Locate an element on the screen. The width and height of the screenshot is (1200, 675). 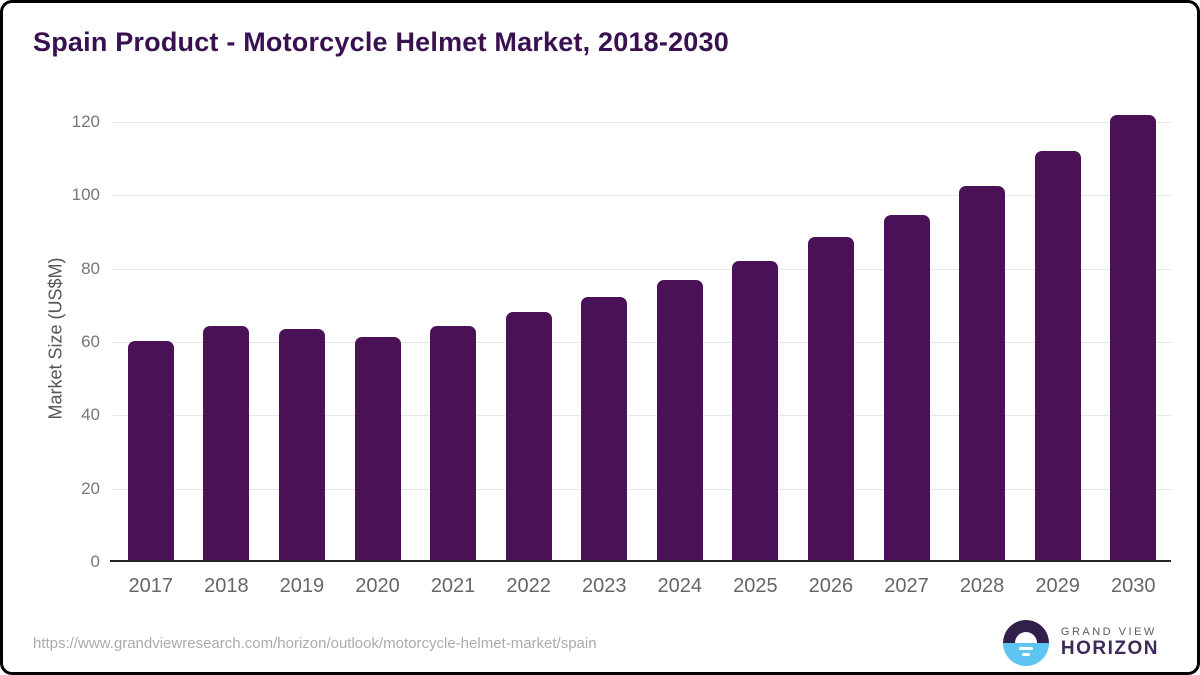
x-tick-label-2022: 2022 is located at coordinates (528, 586).